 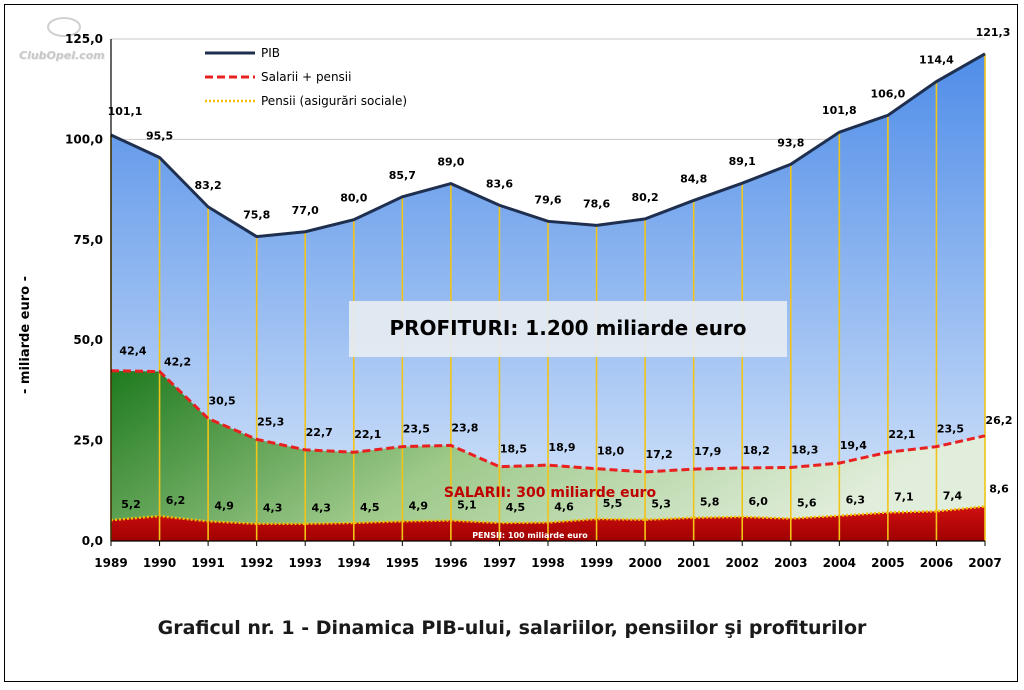 What do you see at coordinates (530, 535) in the screenshot?
I see `pensii-annotation: PENSII: 100 miliarde euro` at bounding box center [530, 535].